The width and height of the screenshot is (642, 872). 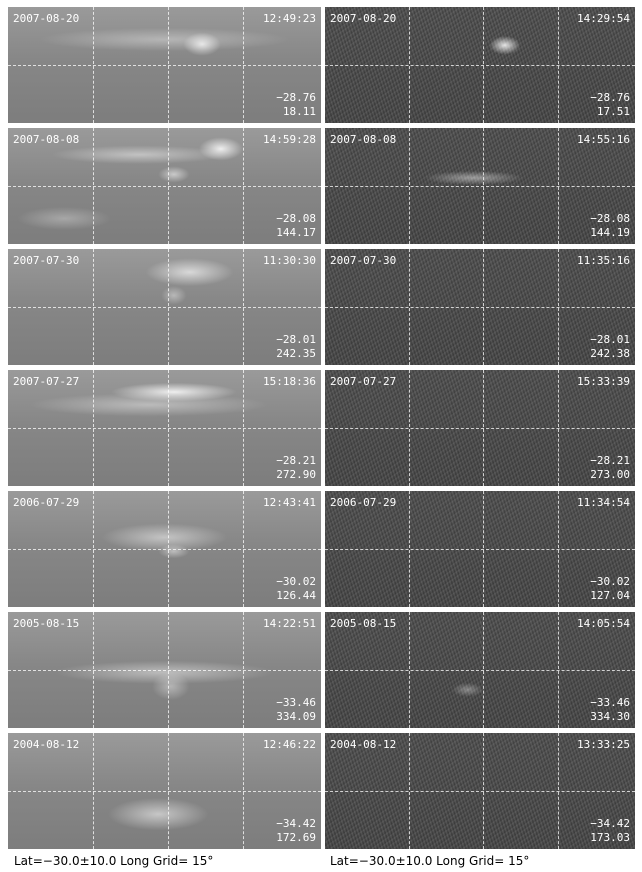 I want to click on longitude-label: 242.38, so click(x=610, y=353).